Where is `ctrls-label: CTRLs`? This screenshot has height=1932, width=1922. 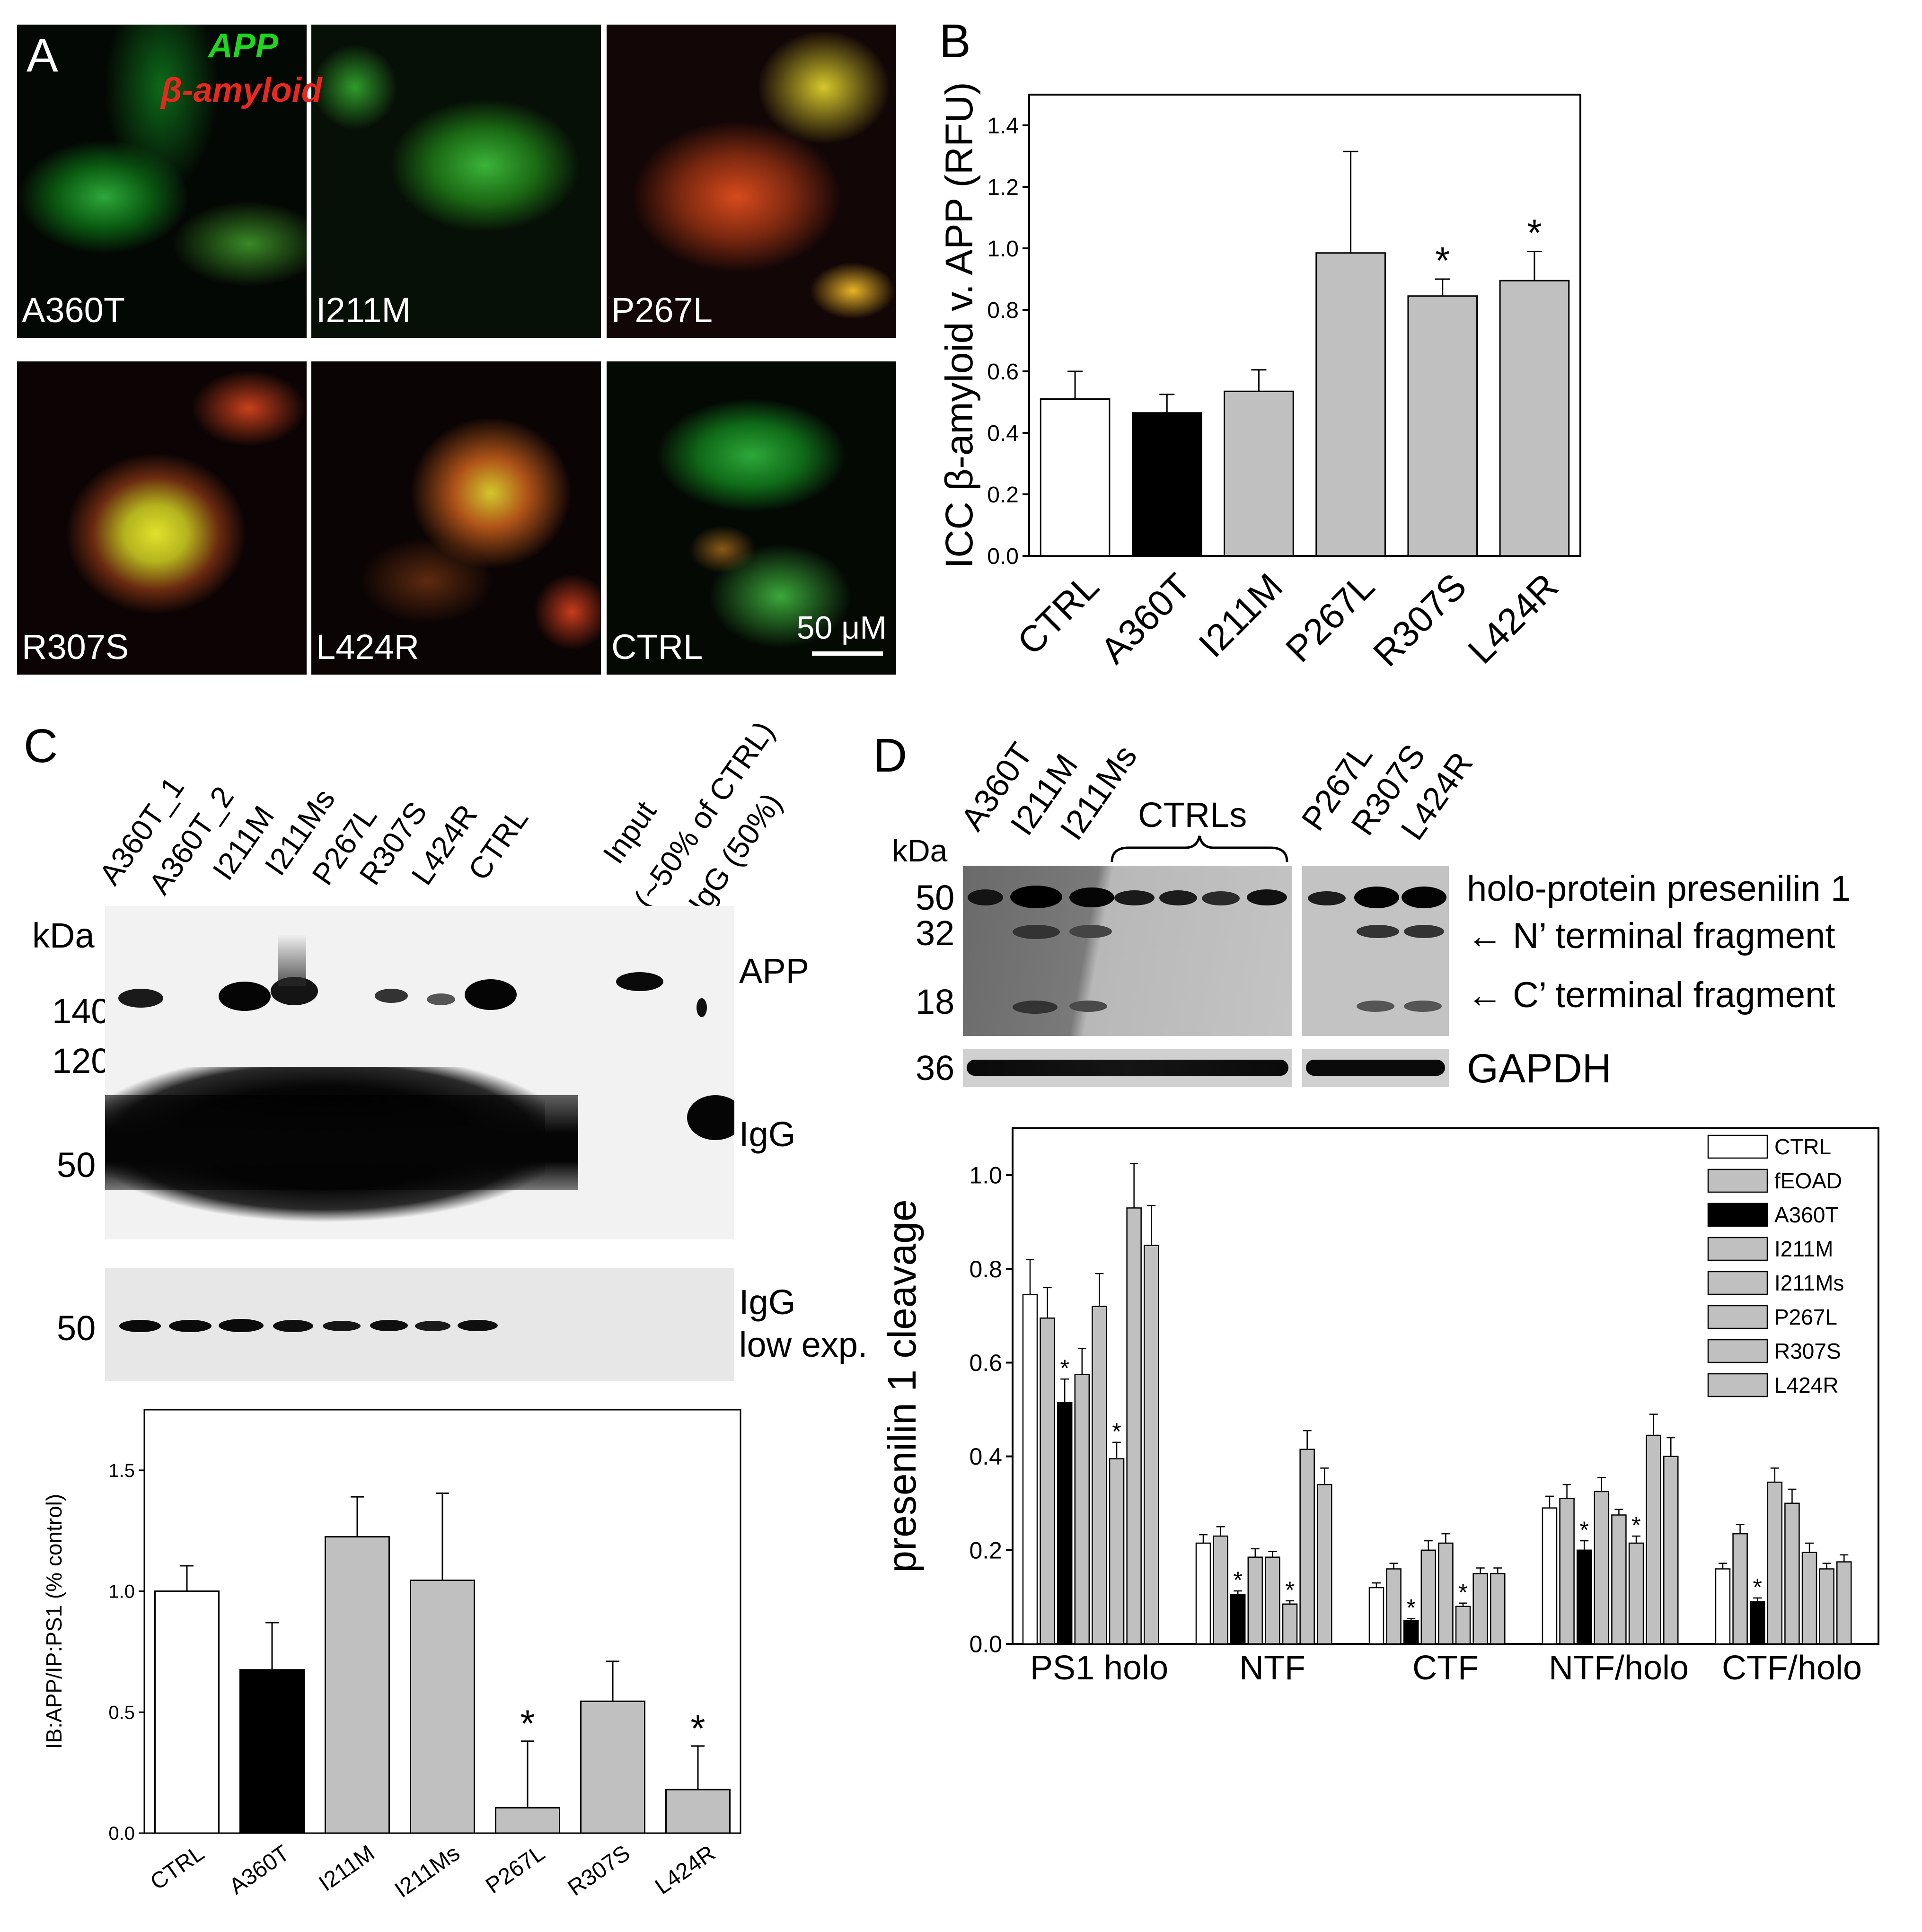
ctrls-label: CTRLs is located at coordinates (1192, 814).